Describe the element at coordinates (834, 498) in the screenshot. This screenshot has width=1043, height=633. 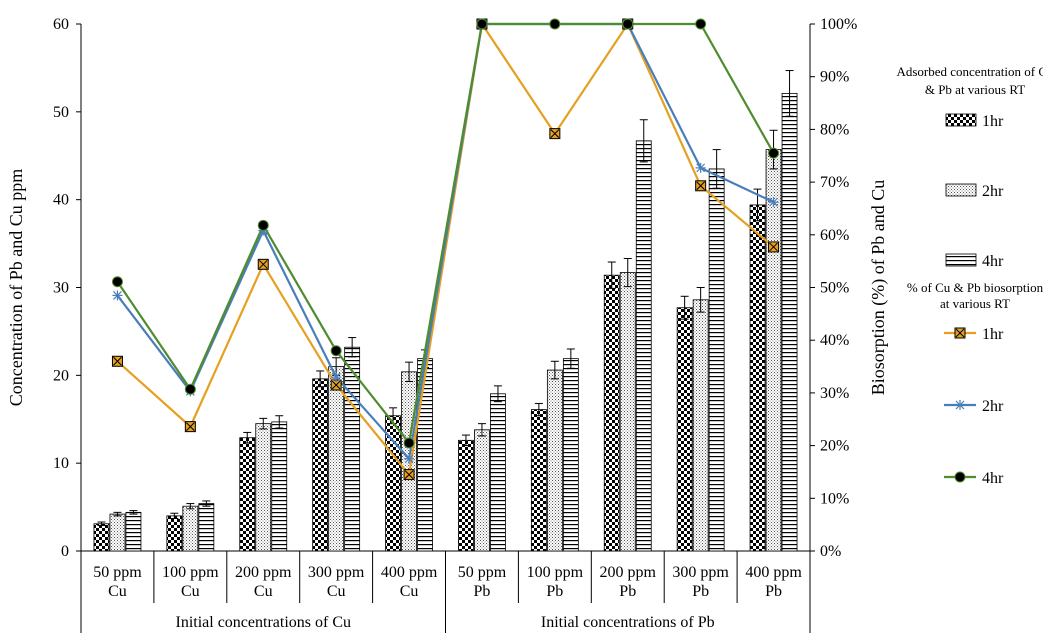
I see `right-tick-label: 10%` at that location.